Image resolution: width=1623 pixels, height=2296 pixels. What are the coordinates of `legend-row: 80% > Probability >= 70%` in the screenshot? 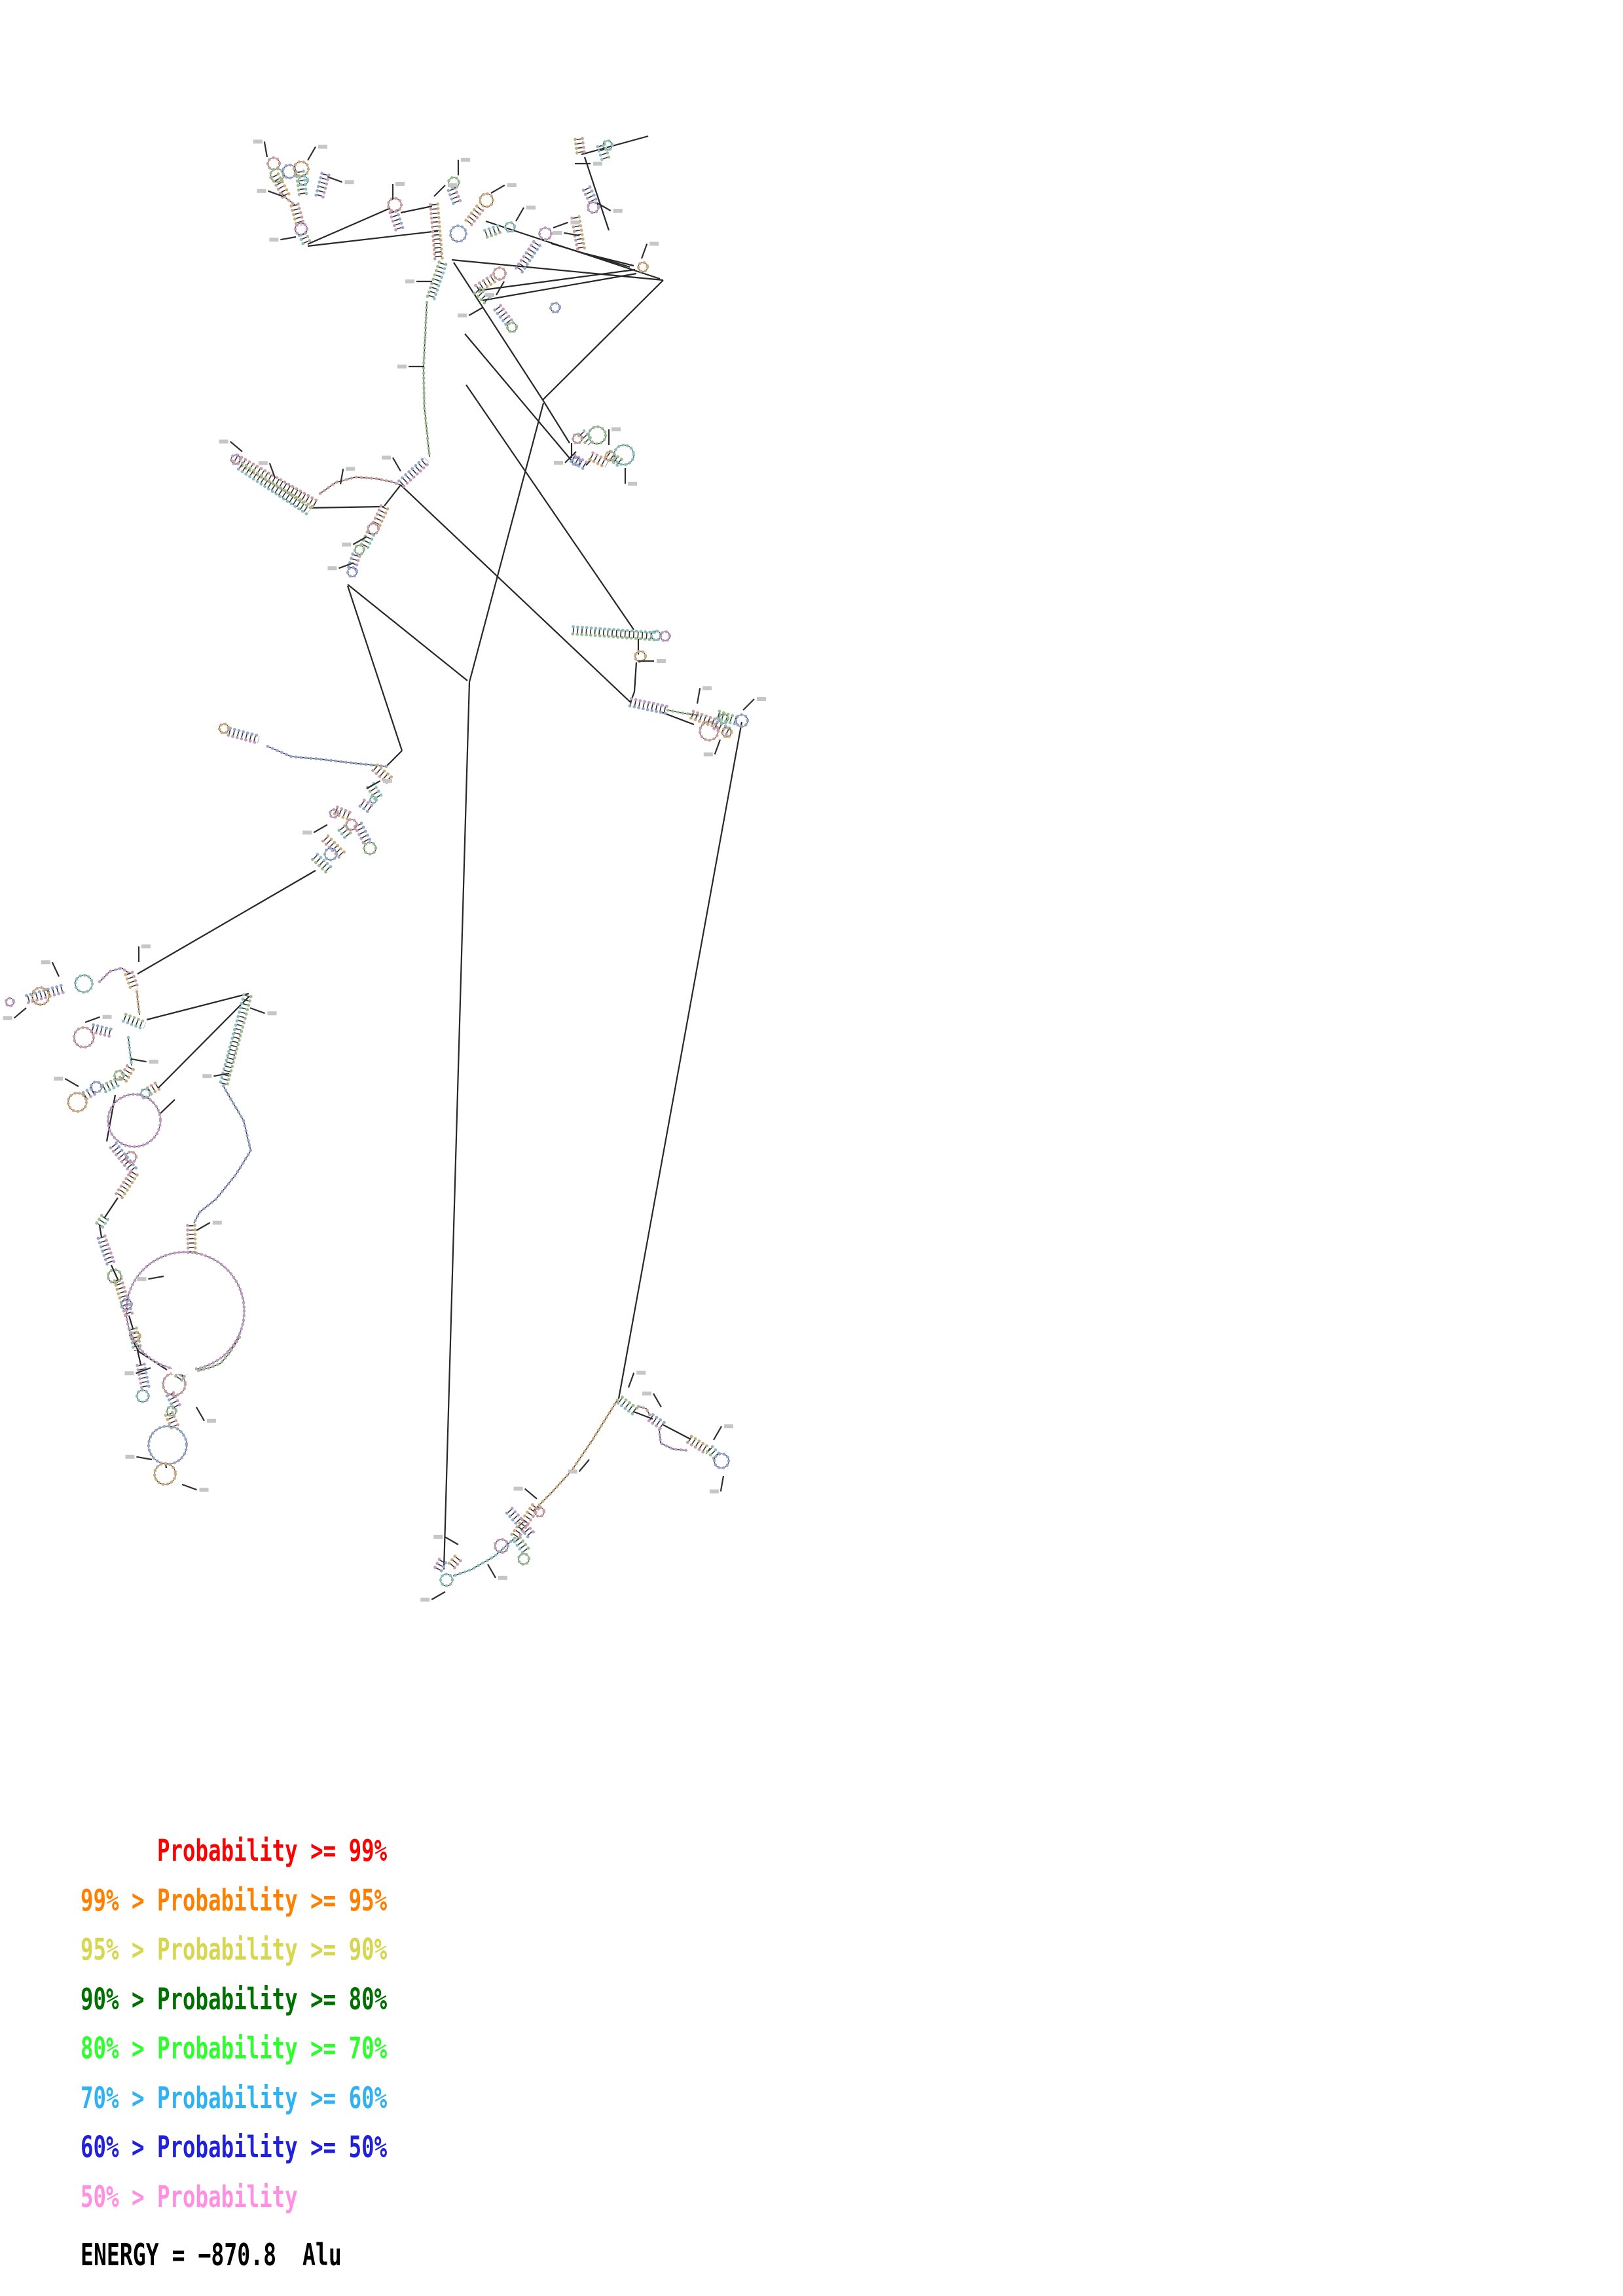 It's located at (234, 2048).